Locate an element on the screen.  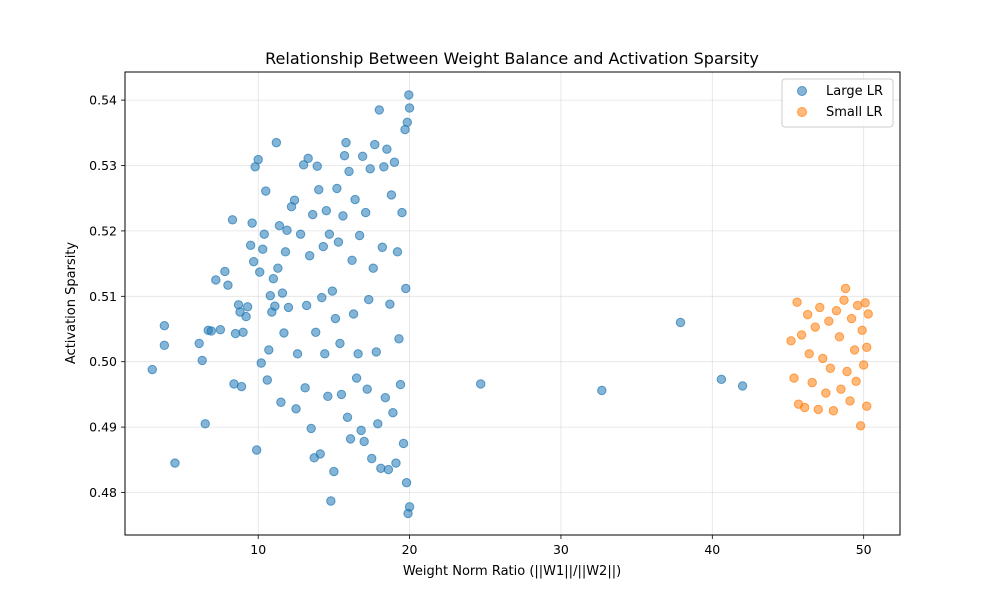
x-axis-label: Weight Norm Ratio (||W1||/||W2||) is located at coordinates (512, 571).